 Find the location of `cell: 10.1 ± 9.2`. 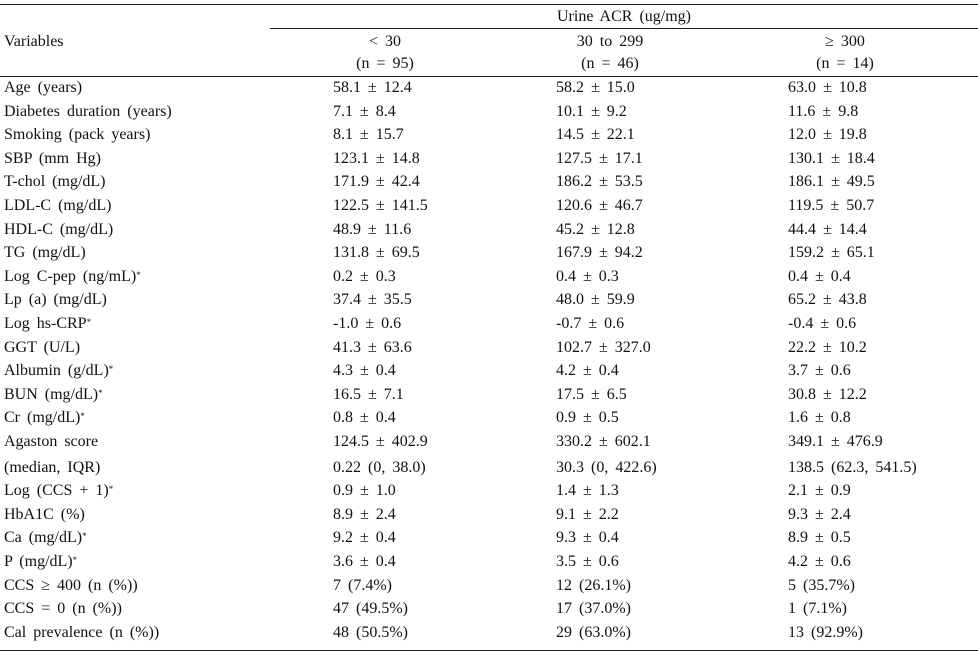

cell: 10.1 ± 9.2 is located at coordinates (591, 111).